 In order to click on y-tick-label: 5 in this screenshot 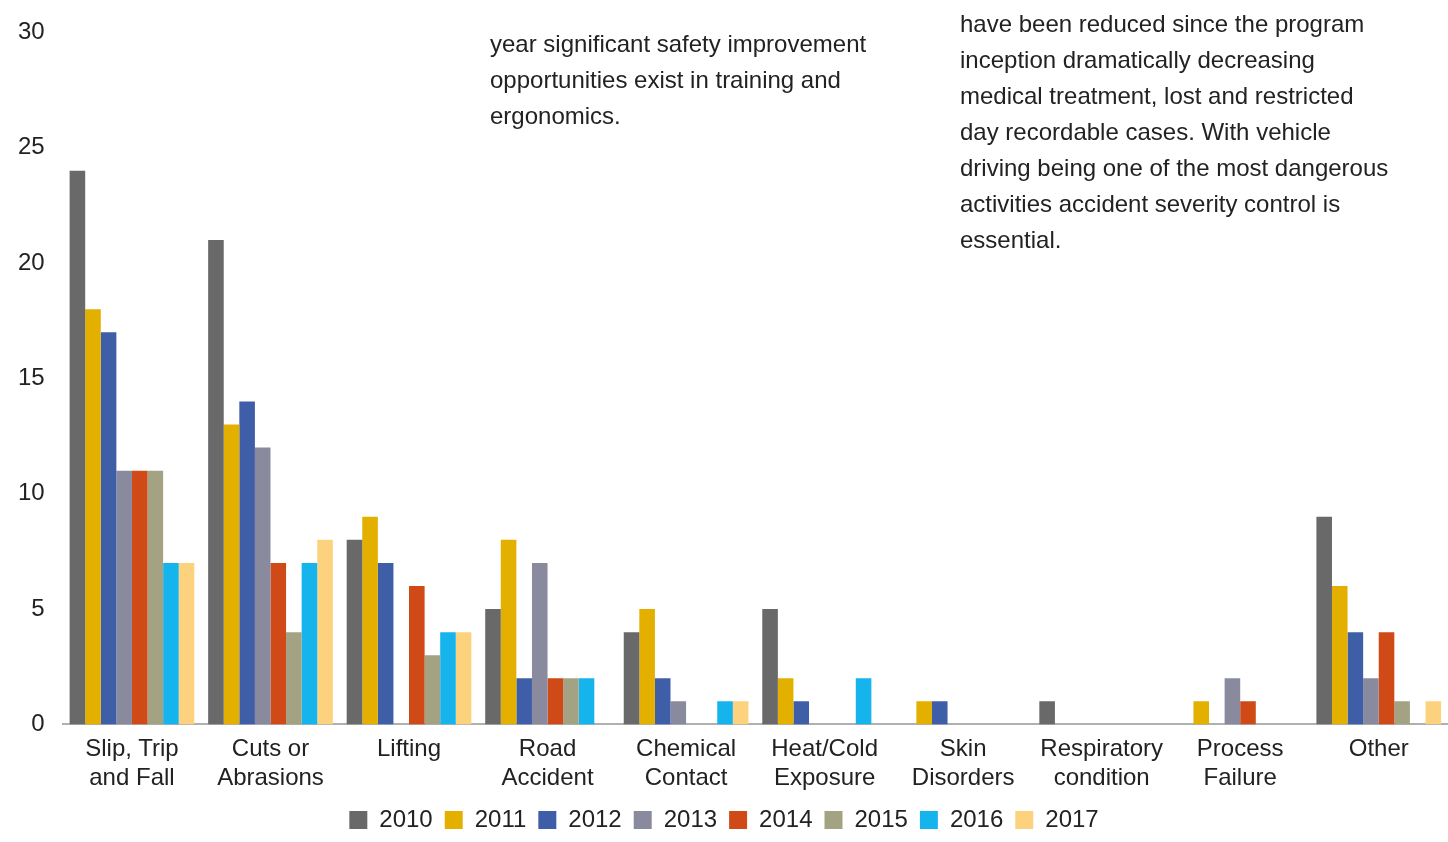, I will do `click(38, 607)`.